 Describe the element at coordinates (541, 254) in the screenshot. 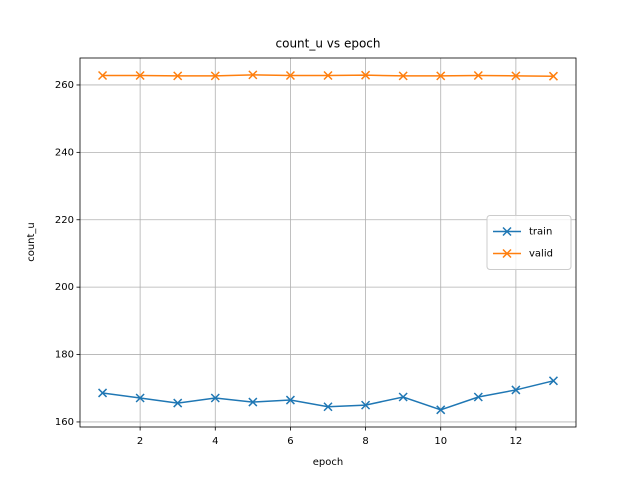

I see `legend-label: valid` at that location.